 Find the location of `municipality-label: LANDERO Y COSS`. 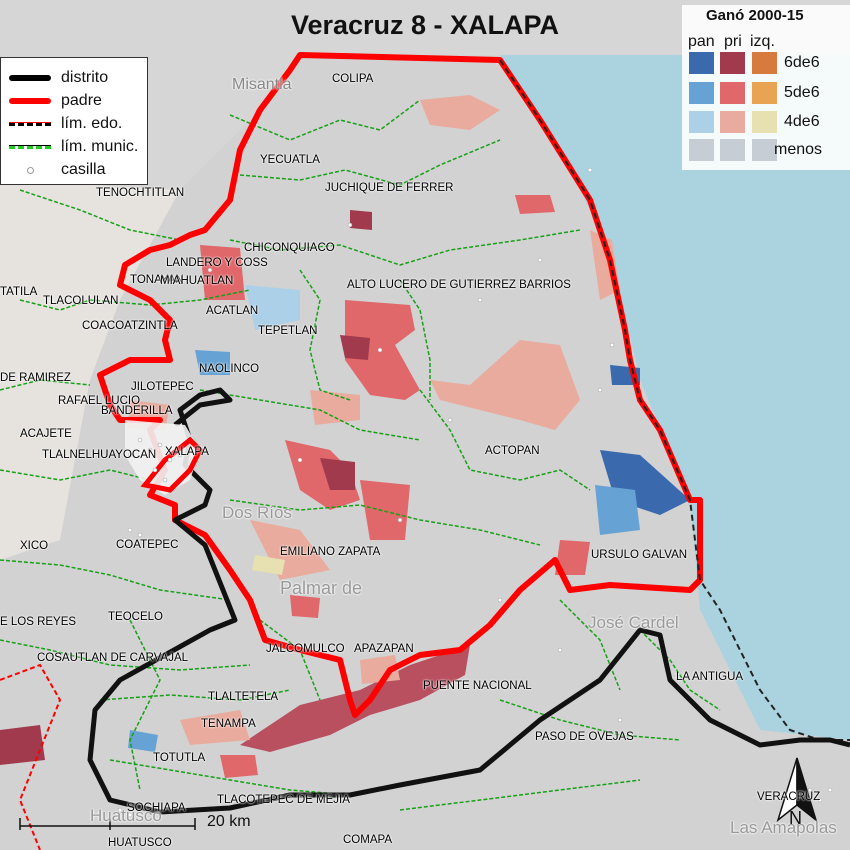

municipality-label: LANDERO Y COSS is located at coordinates (217, 263).